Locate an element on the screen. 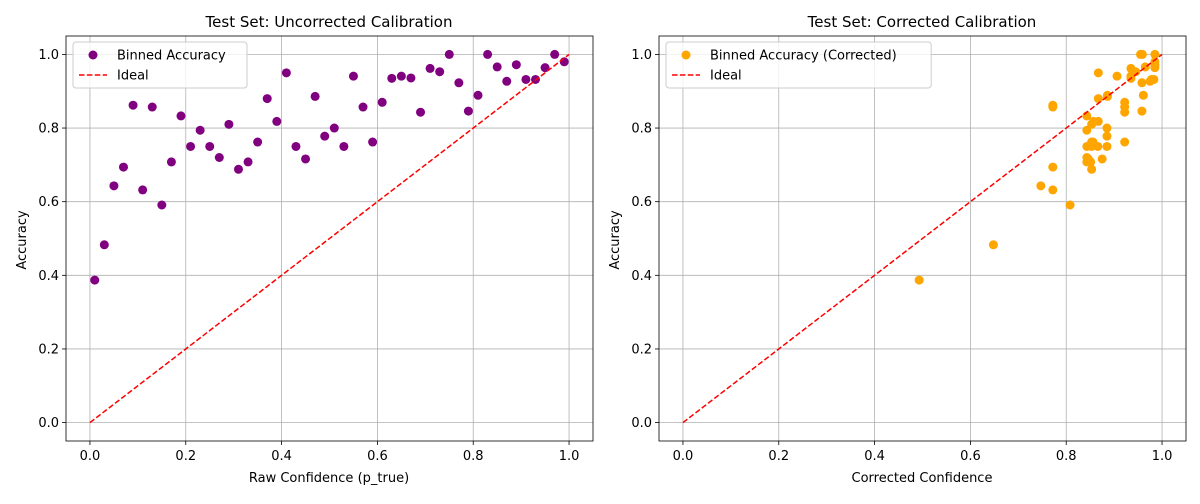 The height and width of the screenshot is (504, 1200). legend: Binned Accuracy (Corrected) Ideal is located at coordinates (798, 65).